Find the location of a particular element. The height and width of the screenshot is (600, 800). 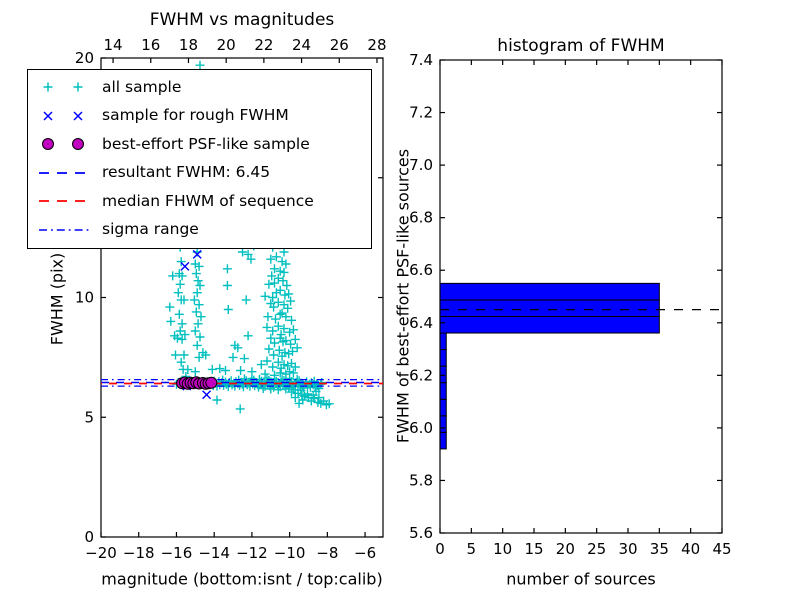

left-plot-xlabel: magnitude (bottom:isnt / top:calib) is located at coordinates (242, 579).